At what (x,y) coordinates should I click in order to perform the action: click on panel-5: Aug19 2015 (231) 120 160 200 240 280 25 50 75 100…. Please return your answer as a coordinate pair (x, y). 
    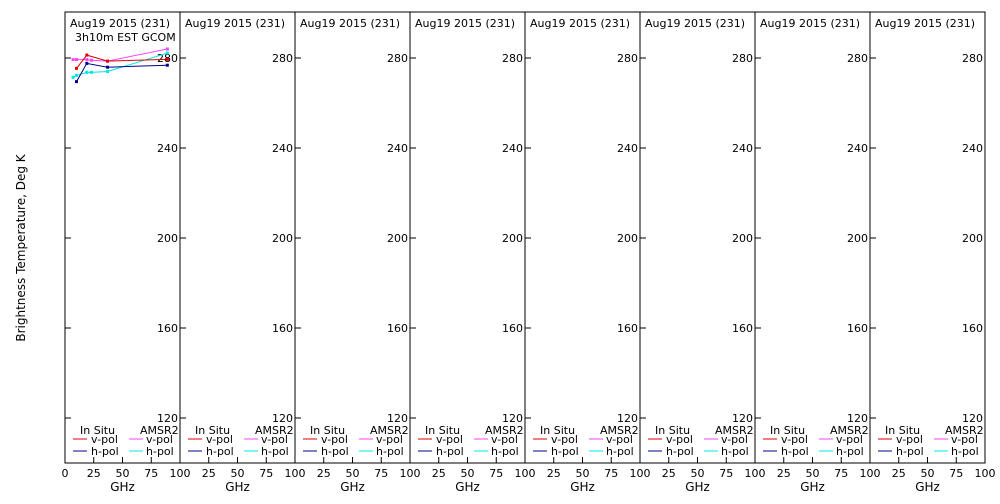
    Looking at the image, I should click on (587, 252).